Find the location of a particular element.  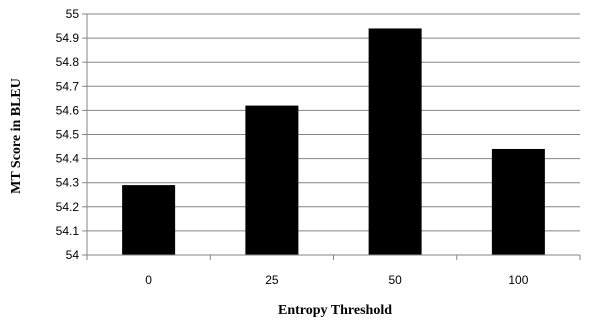

x-tick-label: 50 is located at coordinates (395, 280).